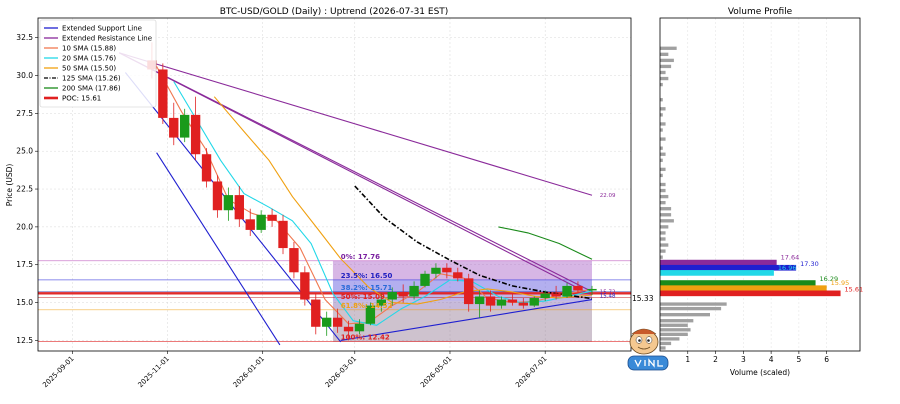 The width and height of the screenshot is (900, 404). I want to click on volume-x-tick-label: 6, so click(826, 359).